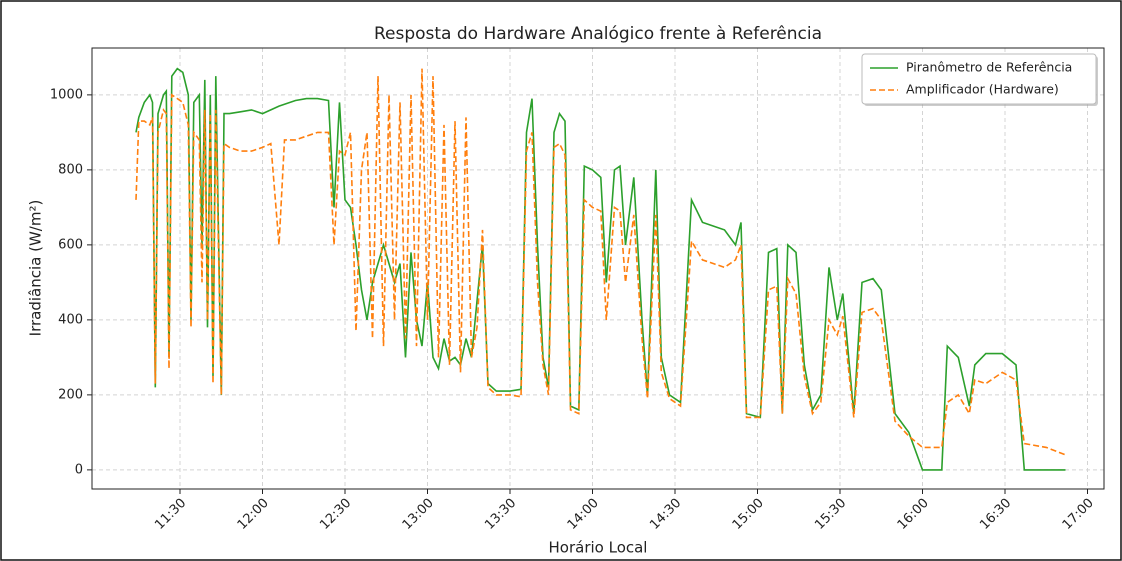  Describe the element at coordinates (66, 94) in the screenshot. I see `y-tick-label: 1000` at that location.